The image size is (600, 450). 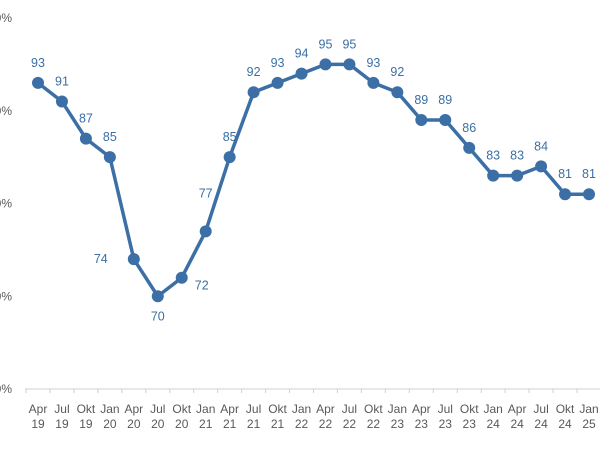 What do you see at coordinates (397, 416) in the screenshot?
I see `x-tick-label: Jan 23` at bounding box center [397, 416].